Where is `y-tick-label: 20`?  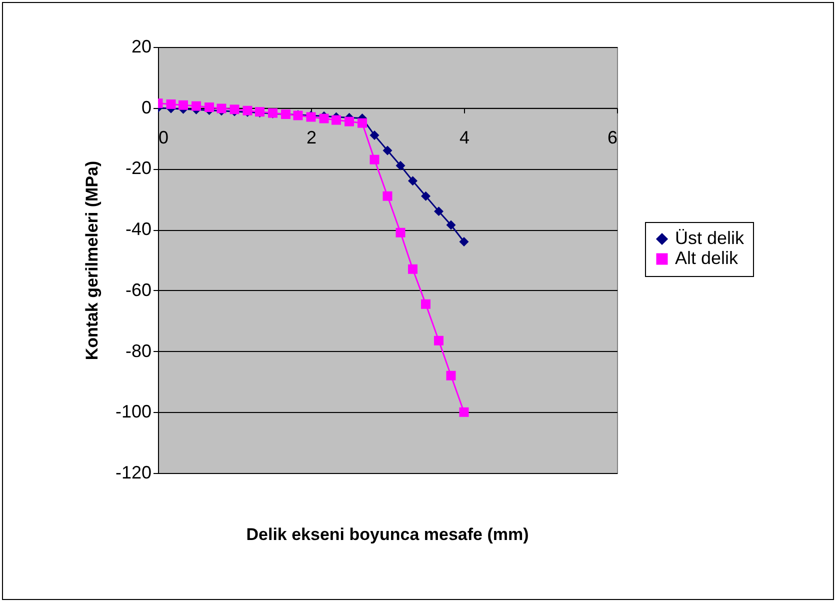
y-tick-label: 20 is located at coordinates (141, 46).